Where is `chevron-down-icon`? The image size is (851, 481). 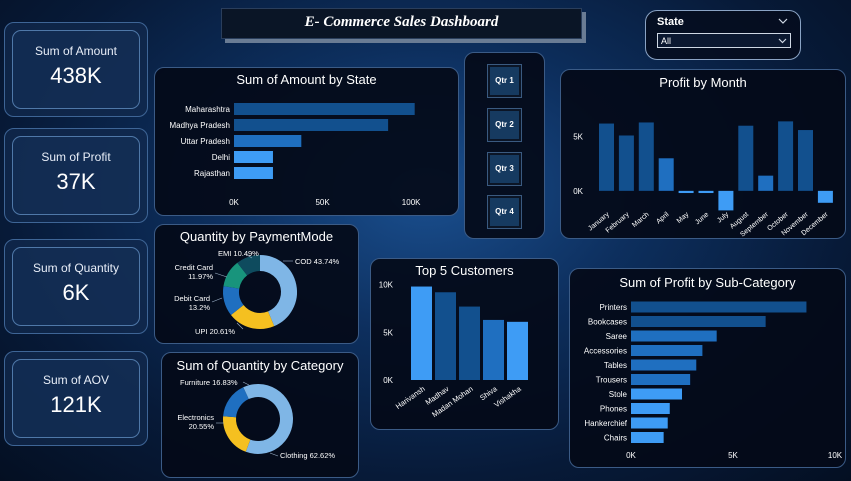 chevron-down-icon is located at coordinates (783, 21).